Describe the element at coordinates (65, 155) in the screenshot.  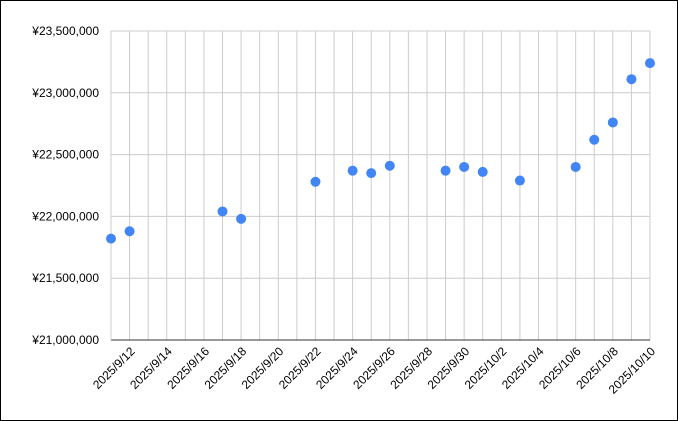
I see `y-tick-label: ¥22,500,000` at that location.